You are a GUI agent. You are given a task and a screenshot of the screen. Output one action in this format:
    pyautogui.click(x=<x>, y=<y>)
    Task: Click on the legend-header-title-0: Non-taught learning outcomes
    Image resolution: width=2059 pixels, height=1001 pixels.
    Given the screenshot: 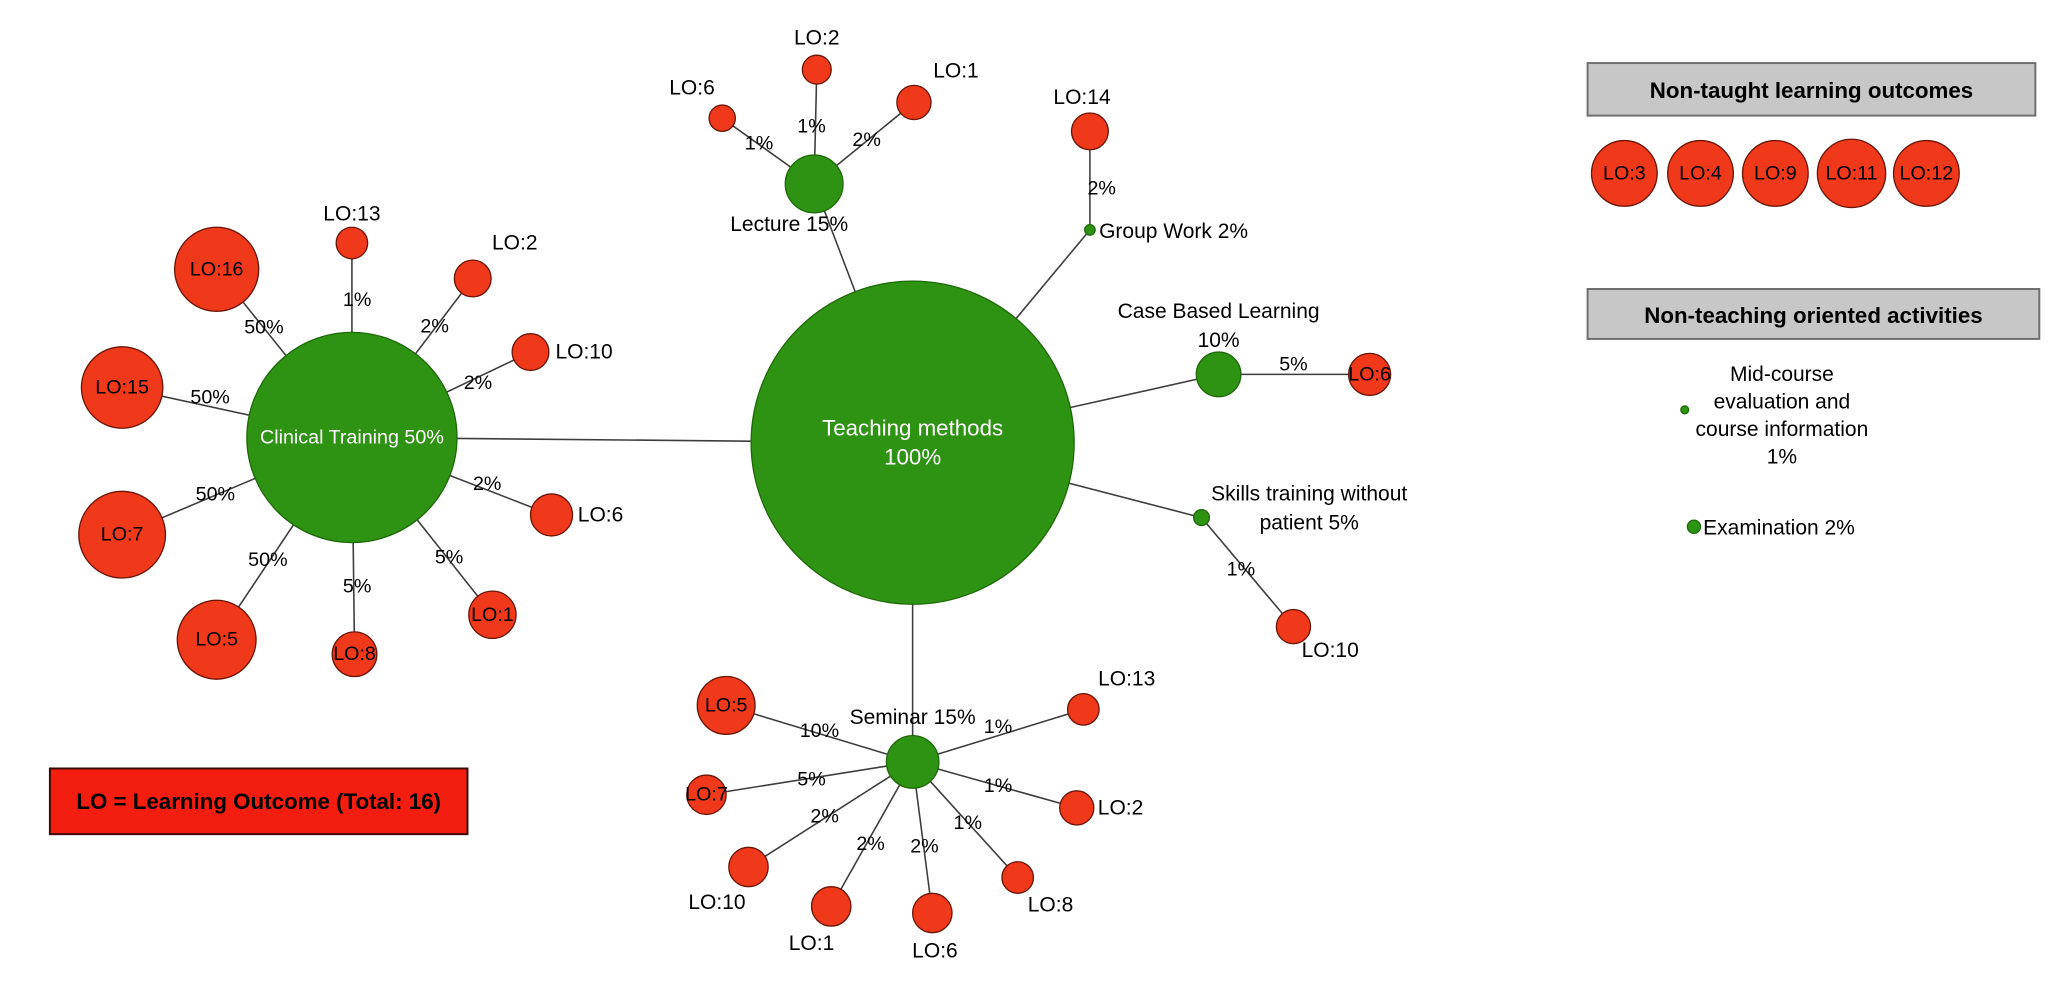 What is the action you would take?
    pyautogui.click(x=1811, y=90)
    